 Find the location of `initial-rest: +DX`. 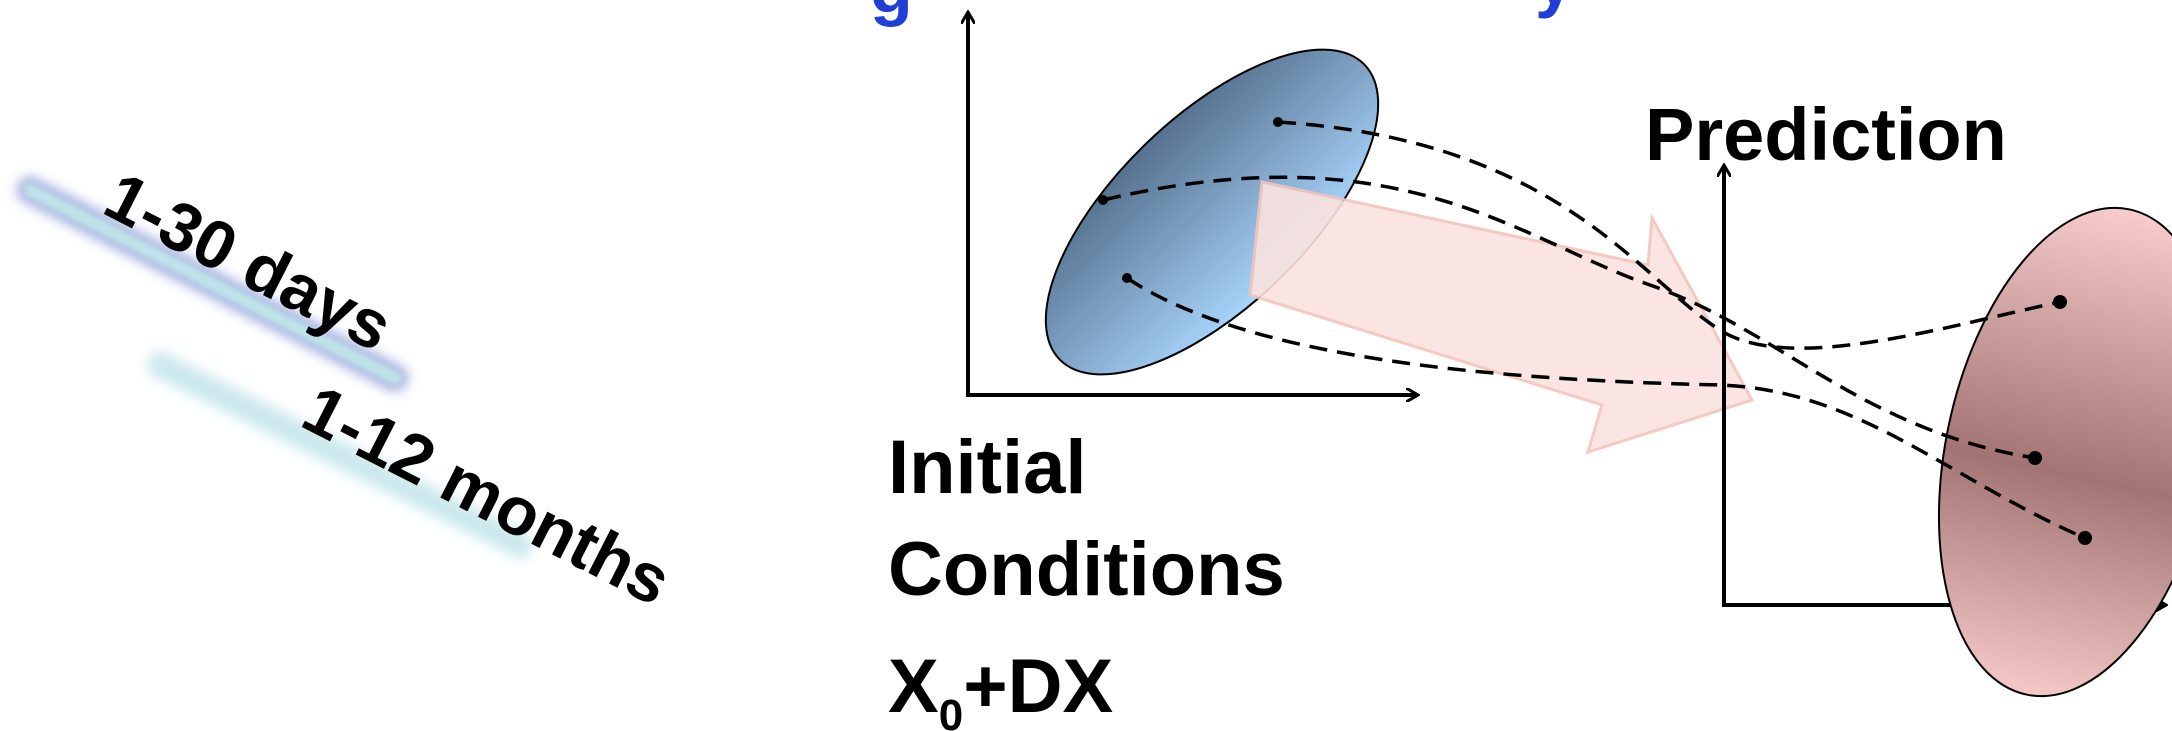

initial-rest: +DX is located at coordinates (1038, 686).